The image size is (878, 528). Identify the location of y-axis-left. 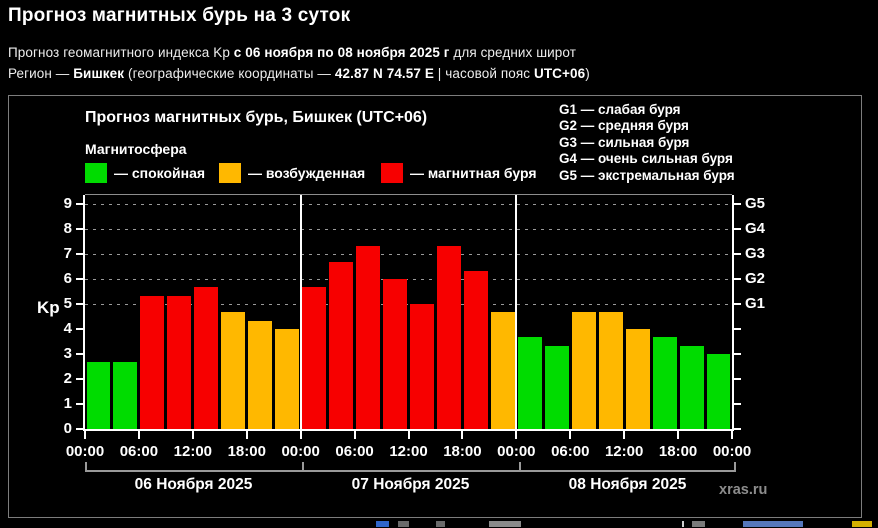
(84, 313).